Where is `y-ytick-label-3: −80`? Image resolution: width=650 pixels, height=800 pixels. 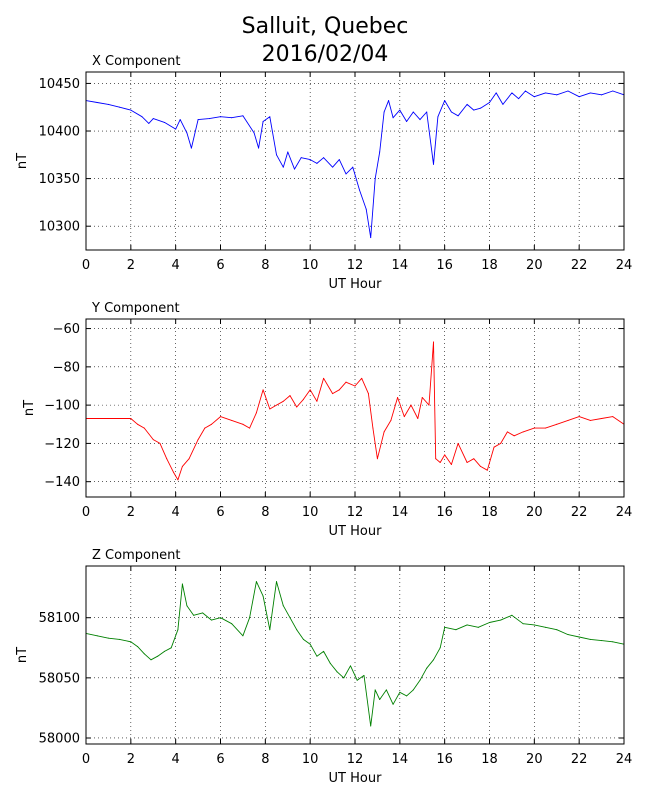 y-ytick-label-3: −80 is located at coordinates (66, 367).